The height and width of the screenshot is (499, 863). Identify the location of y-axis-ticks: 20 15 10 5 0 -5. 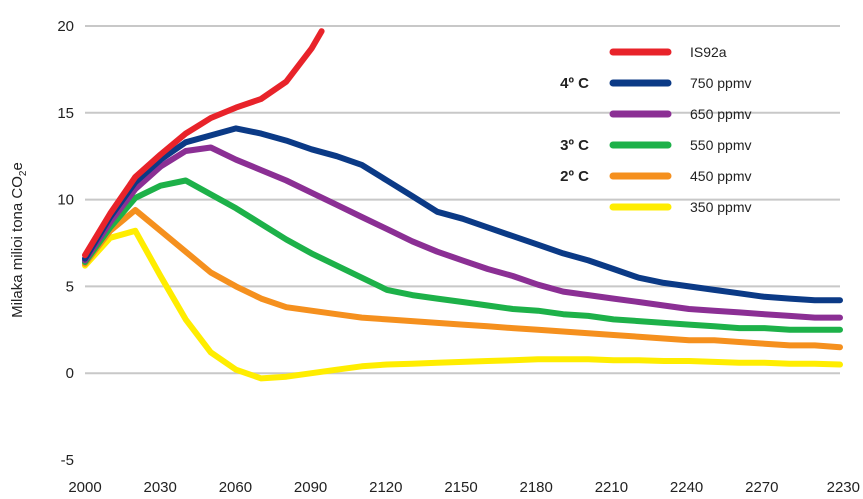
(65, 243).